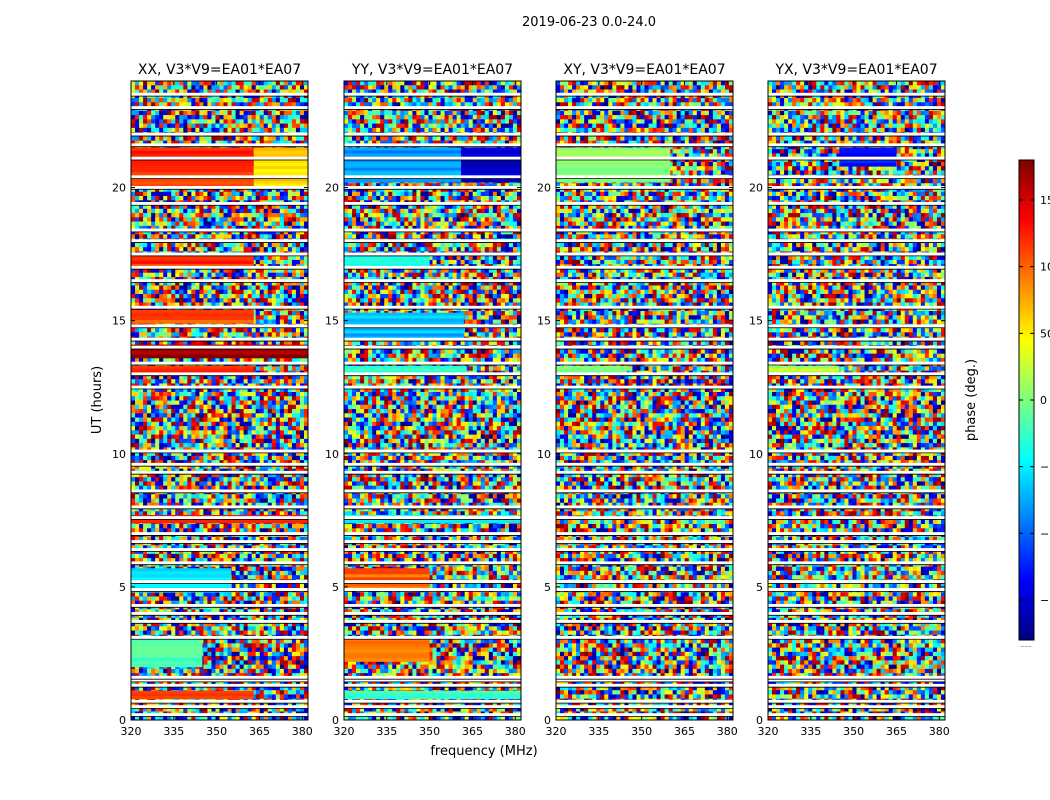 This screenshot has height=800, width=1050. Describe the element at coordinates (219, 400) in the screenshot. I see `heatmap-cells` at that location.